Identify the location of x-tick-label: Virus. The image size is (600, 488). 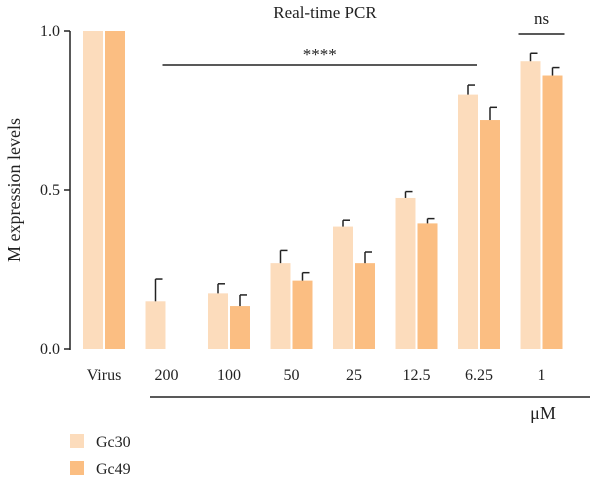
(104, 375).